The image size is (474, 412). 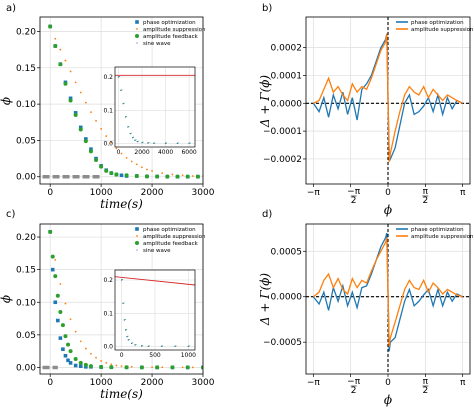 I want to click on panel-label: b), so click(x=267, y=8).